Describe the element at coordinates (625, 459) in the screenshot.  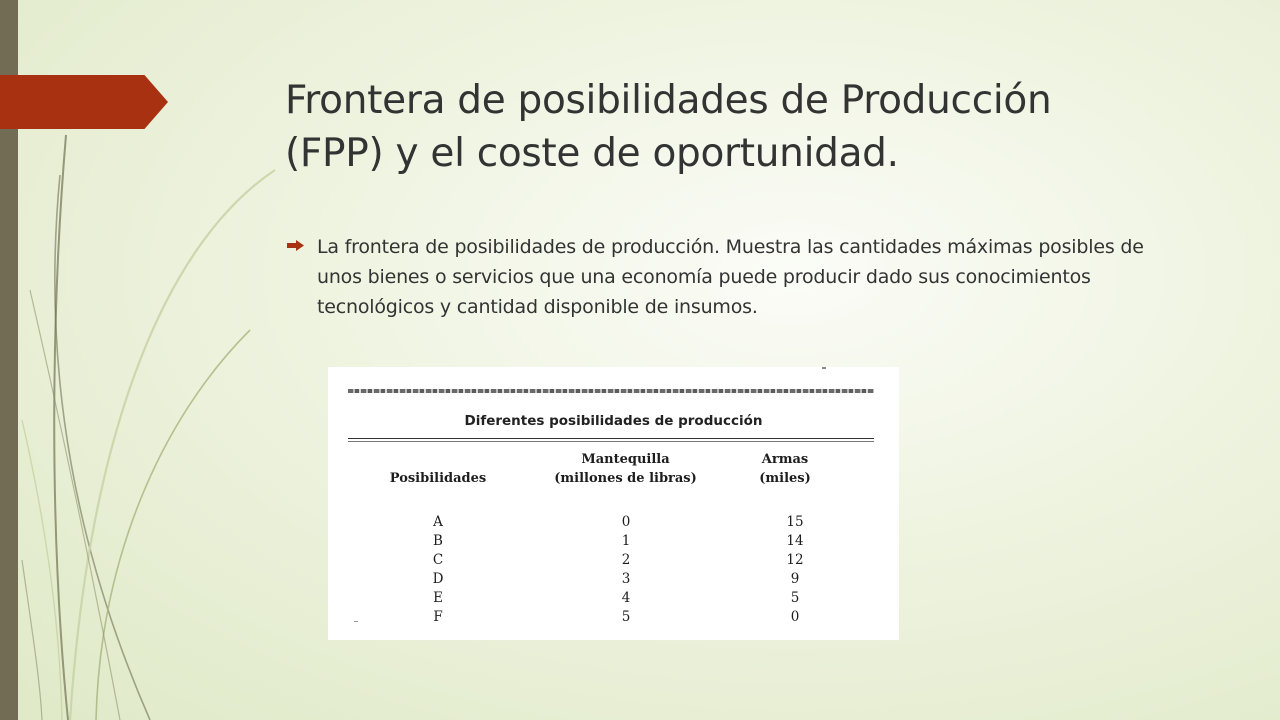
I see `column-header-mantequilla-line1: Mantequilla` at that location.